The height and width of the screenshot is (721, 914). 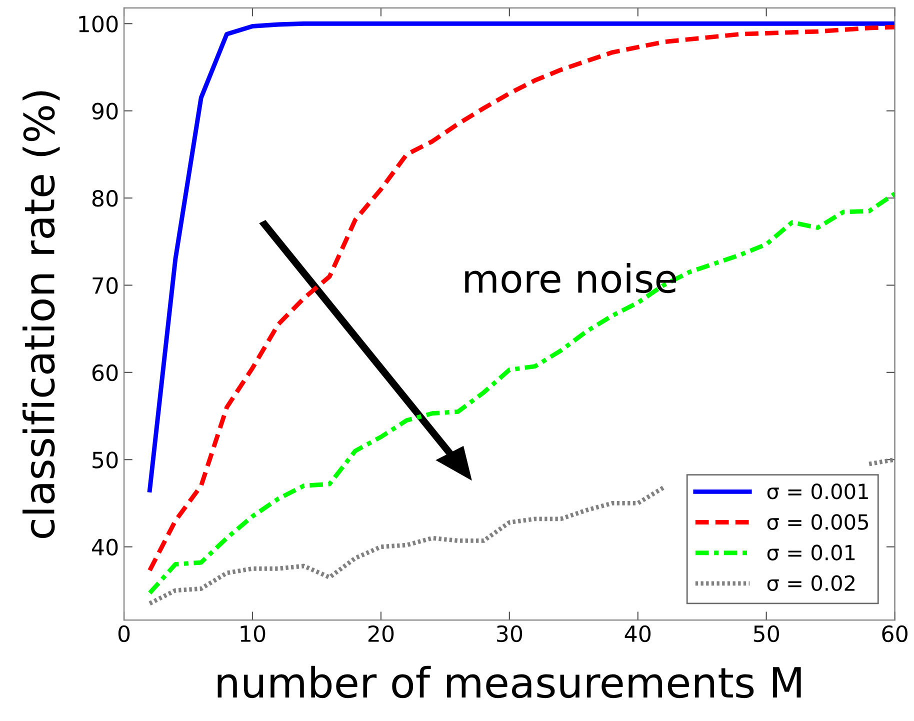 I want to click on x-tick-label: 60, so click(x=895, y=633).